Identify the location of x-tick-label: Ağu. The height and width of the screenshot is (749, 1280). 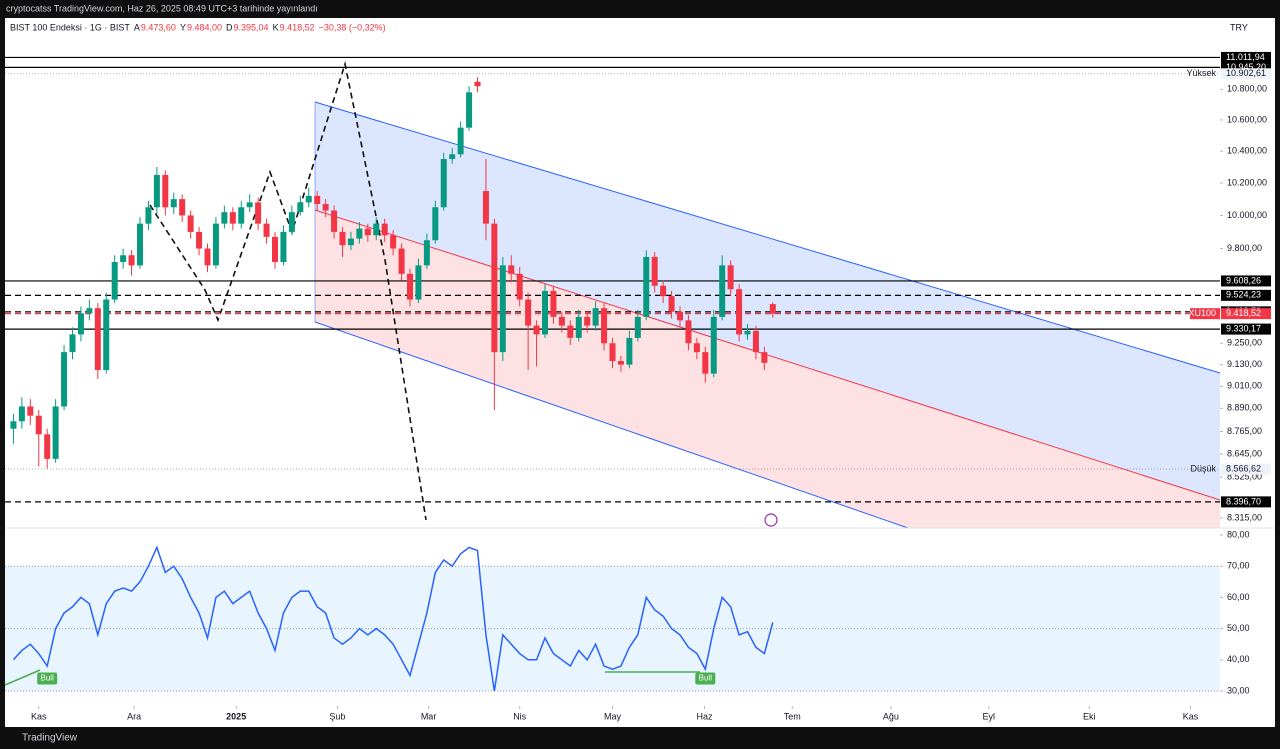
(891, 716).